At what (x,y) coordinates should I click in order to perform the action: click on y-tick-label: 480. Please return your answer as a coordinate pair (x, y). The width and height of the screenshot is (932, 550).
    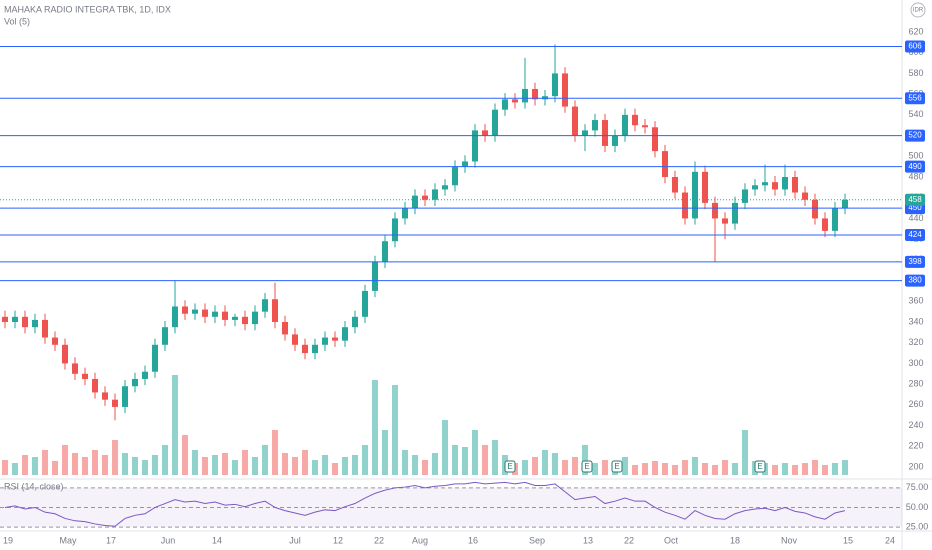
    Looking at the image, I should click on (915, 176).